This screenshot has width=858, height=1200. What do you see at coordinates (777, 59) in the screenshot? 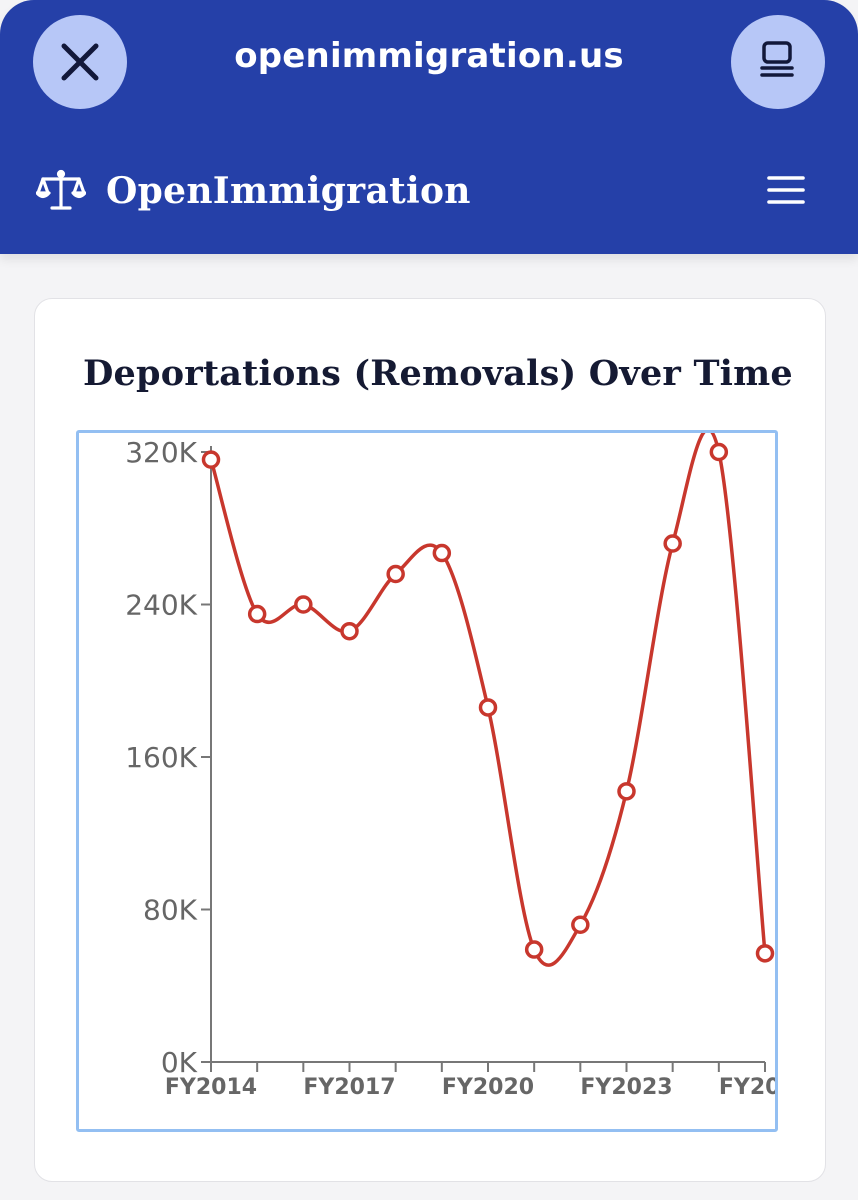
I see `reader-view-icon` at bounding box center [777, 59].